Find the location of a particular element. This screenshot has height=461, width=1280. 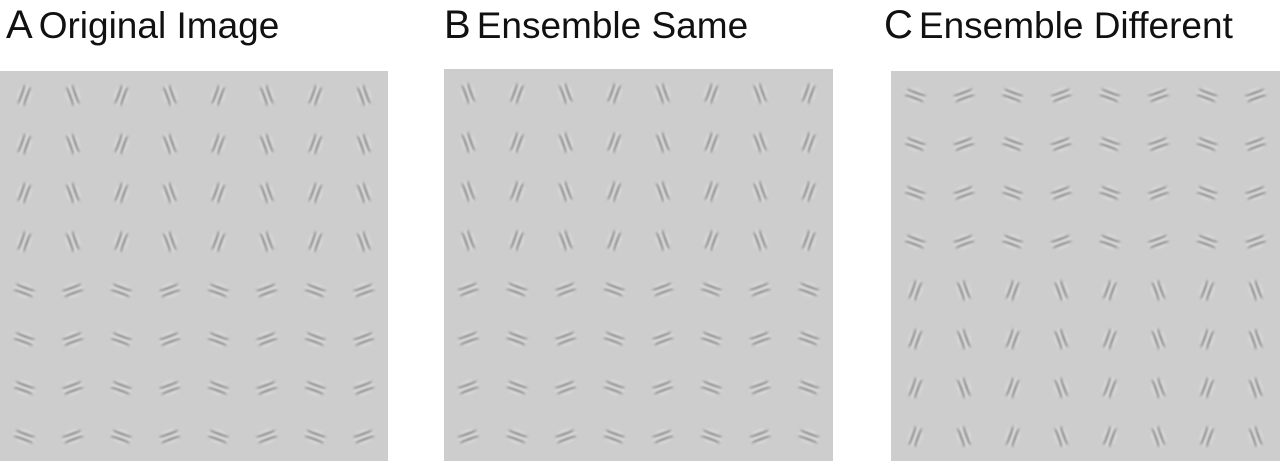

panel-b-label: Ensemble Same is located at coordinates (612, 25).